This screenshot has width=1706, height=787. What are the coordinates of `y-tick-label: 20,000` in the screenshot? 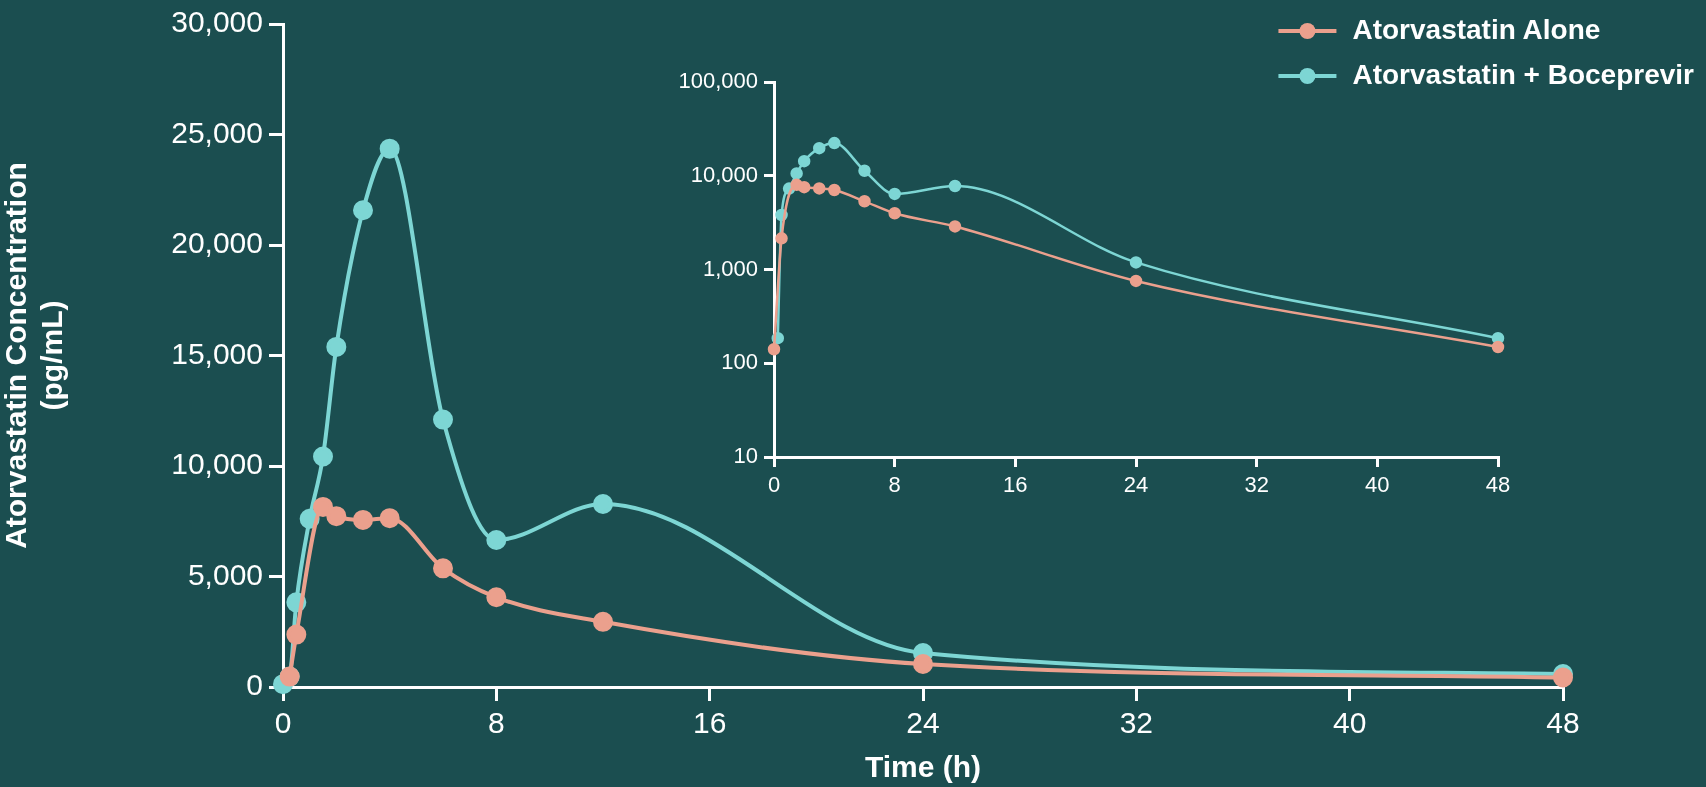 It's located at (217, 243).